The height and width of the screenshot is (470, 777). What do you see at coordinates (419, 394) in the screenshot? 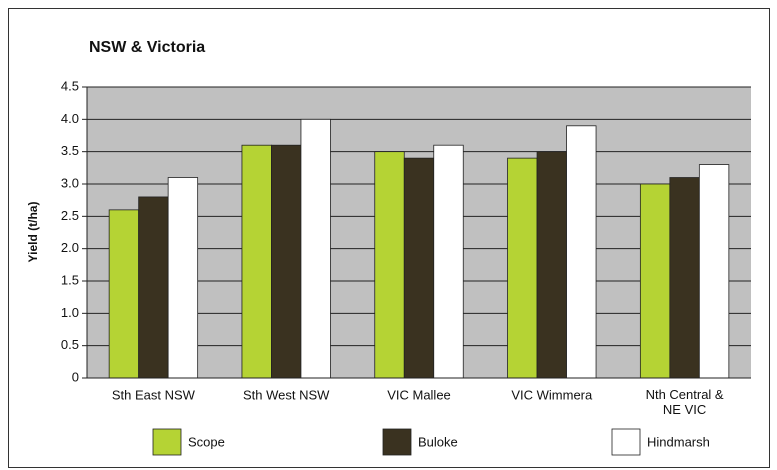
I see `x-tick-label: VIC Mallee` at bounding box center [419, 394].